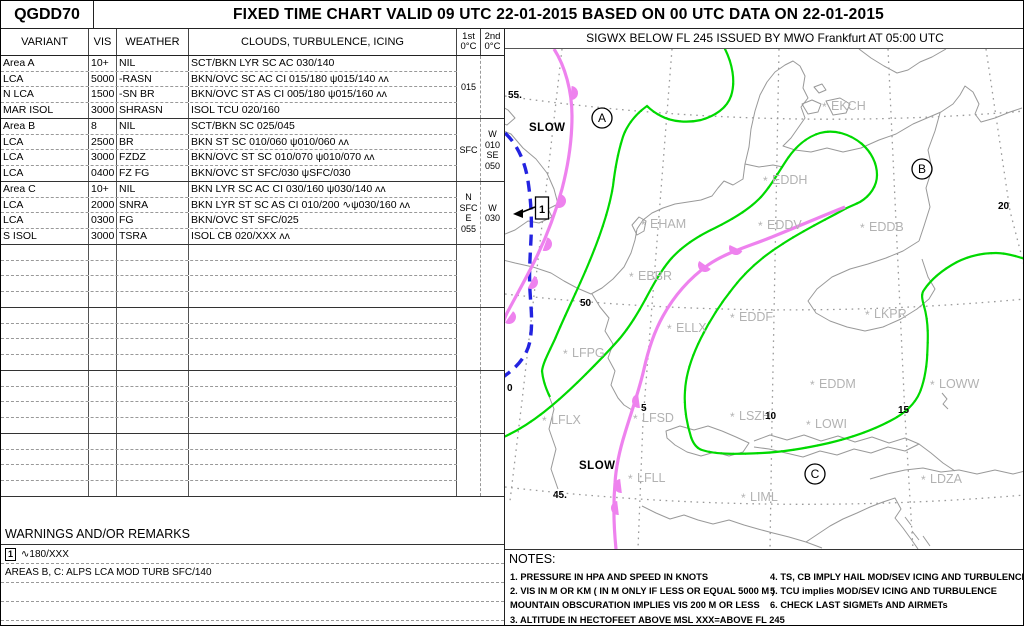  What do you see at coordinates (848, 106) in the screenshot?
I see `station-label-ekch: EKCH` at bounding box center [848, 106].